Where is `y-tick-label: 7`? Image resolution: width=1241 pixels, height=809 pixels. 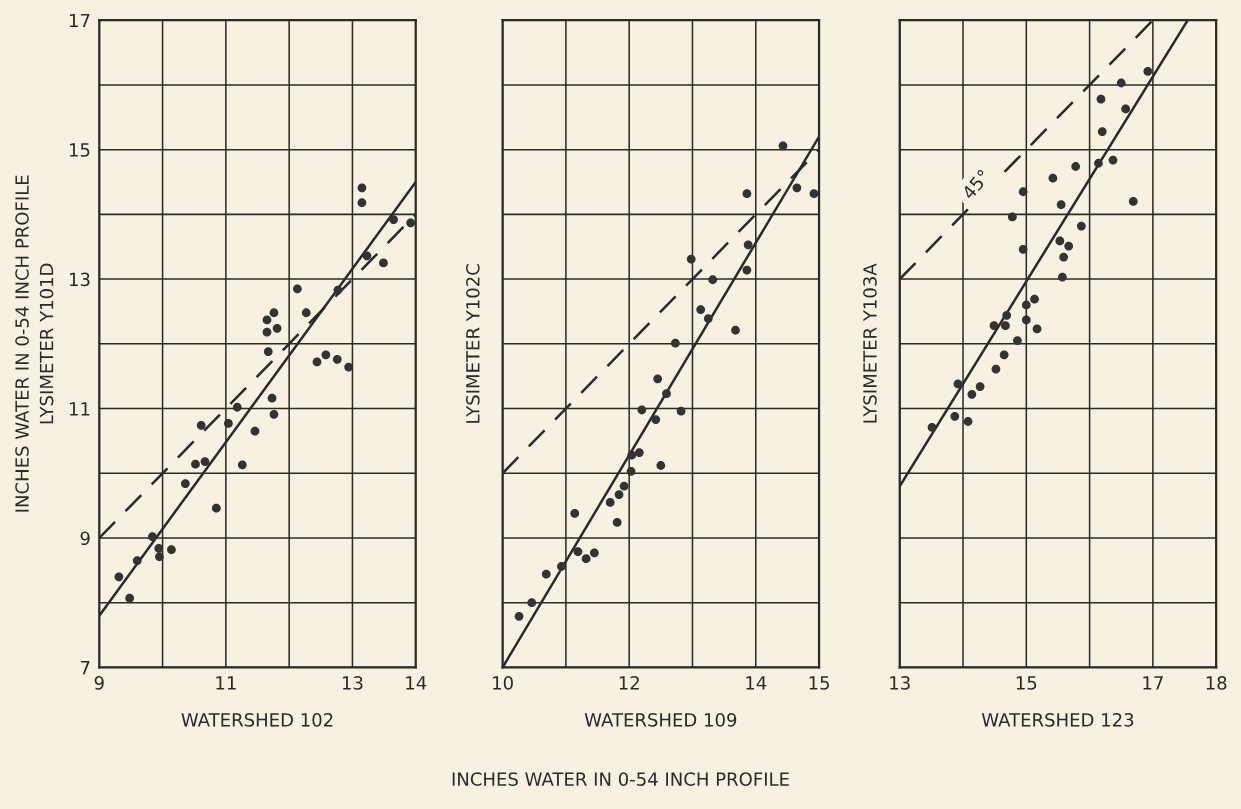 y-tick-label: 7 is located at coordinates (85, 668).